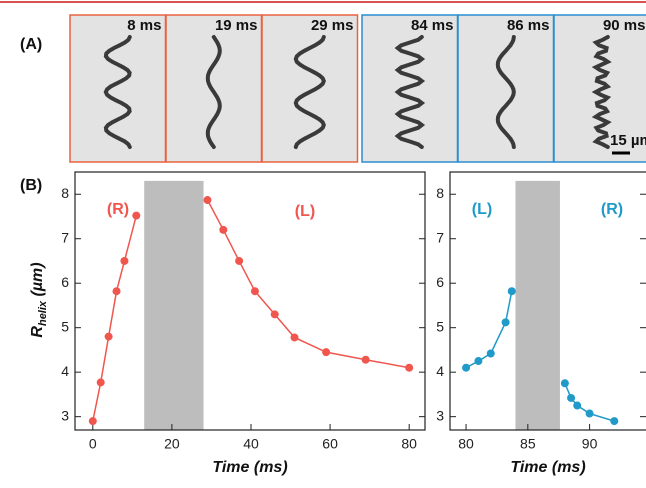 This screenshot has height=488, width=646. I want to click on frame-time: 84 ms, so click(432, 25).